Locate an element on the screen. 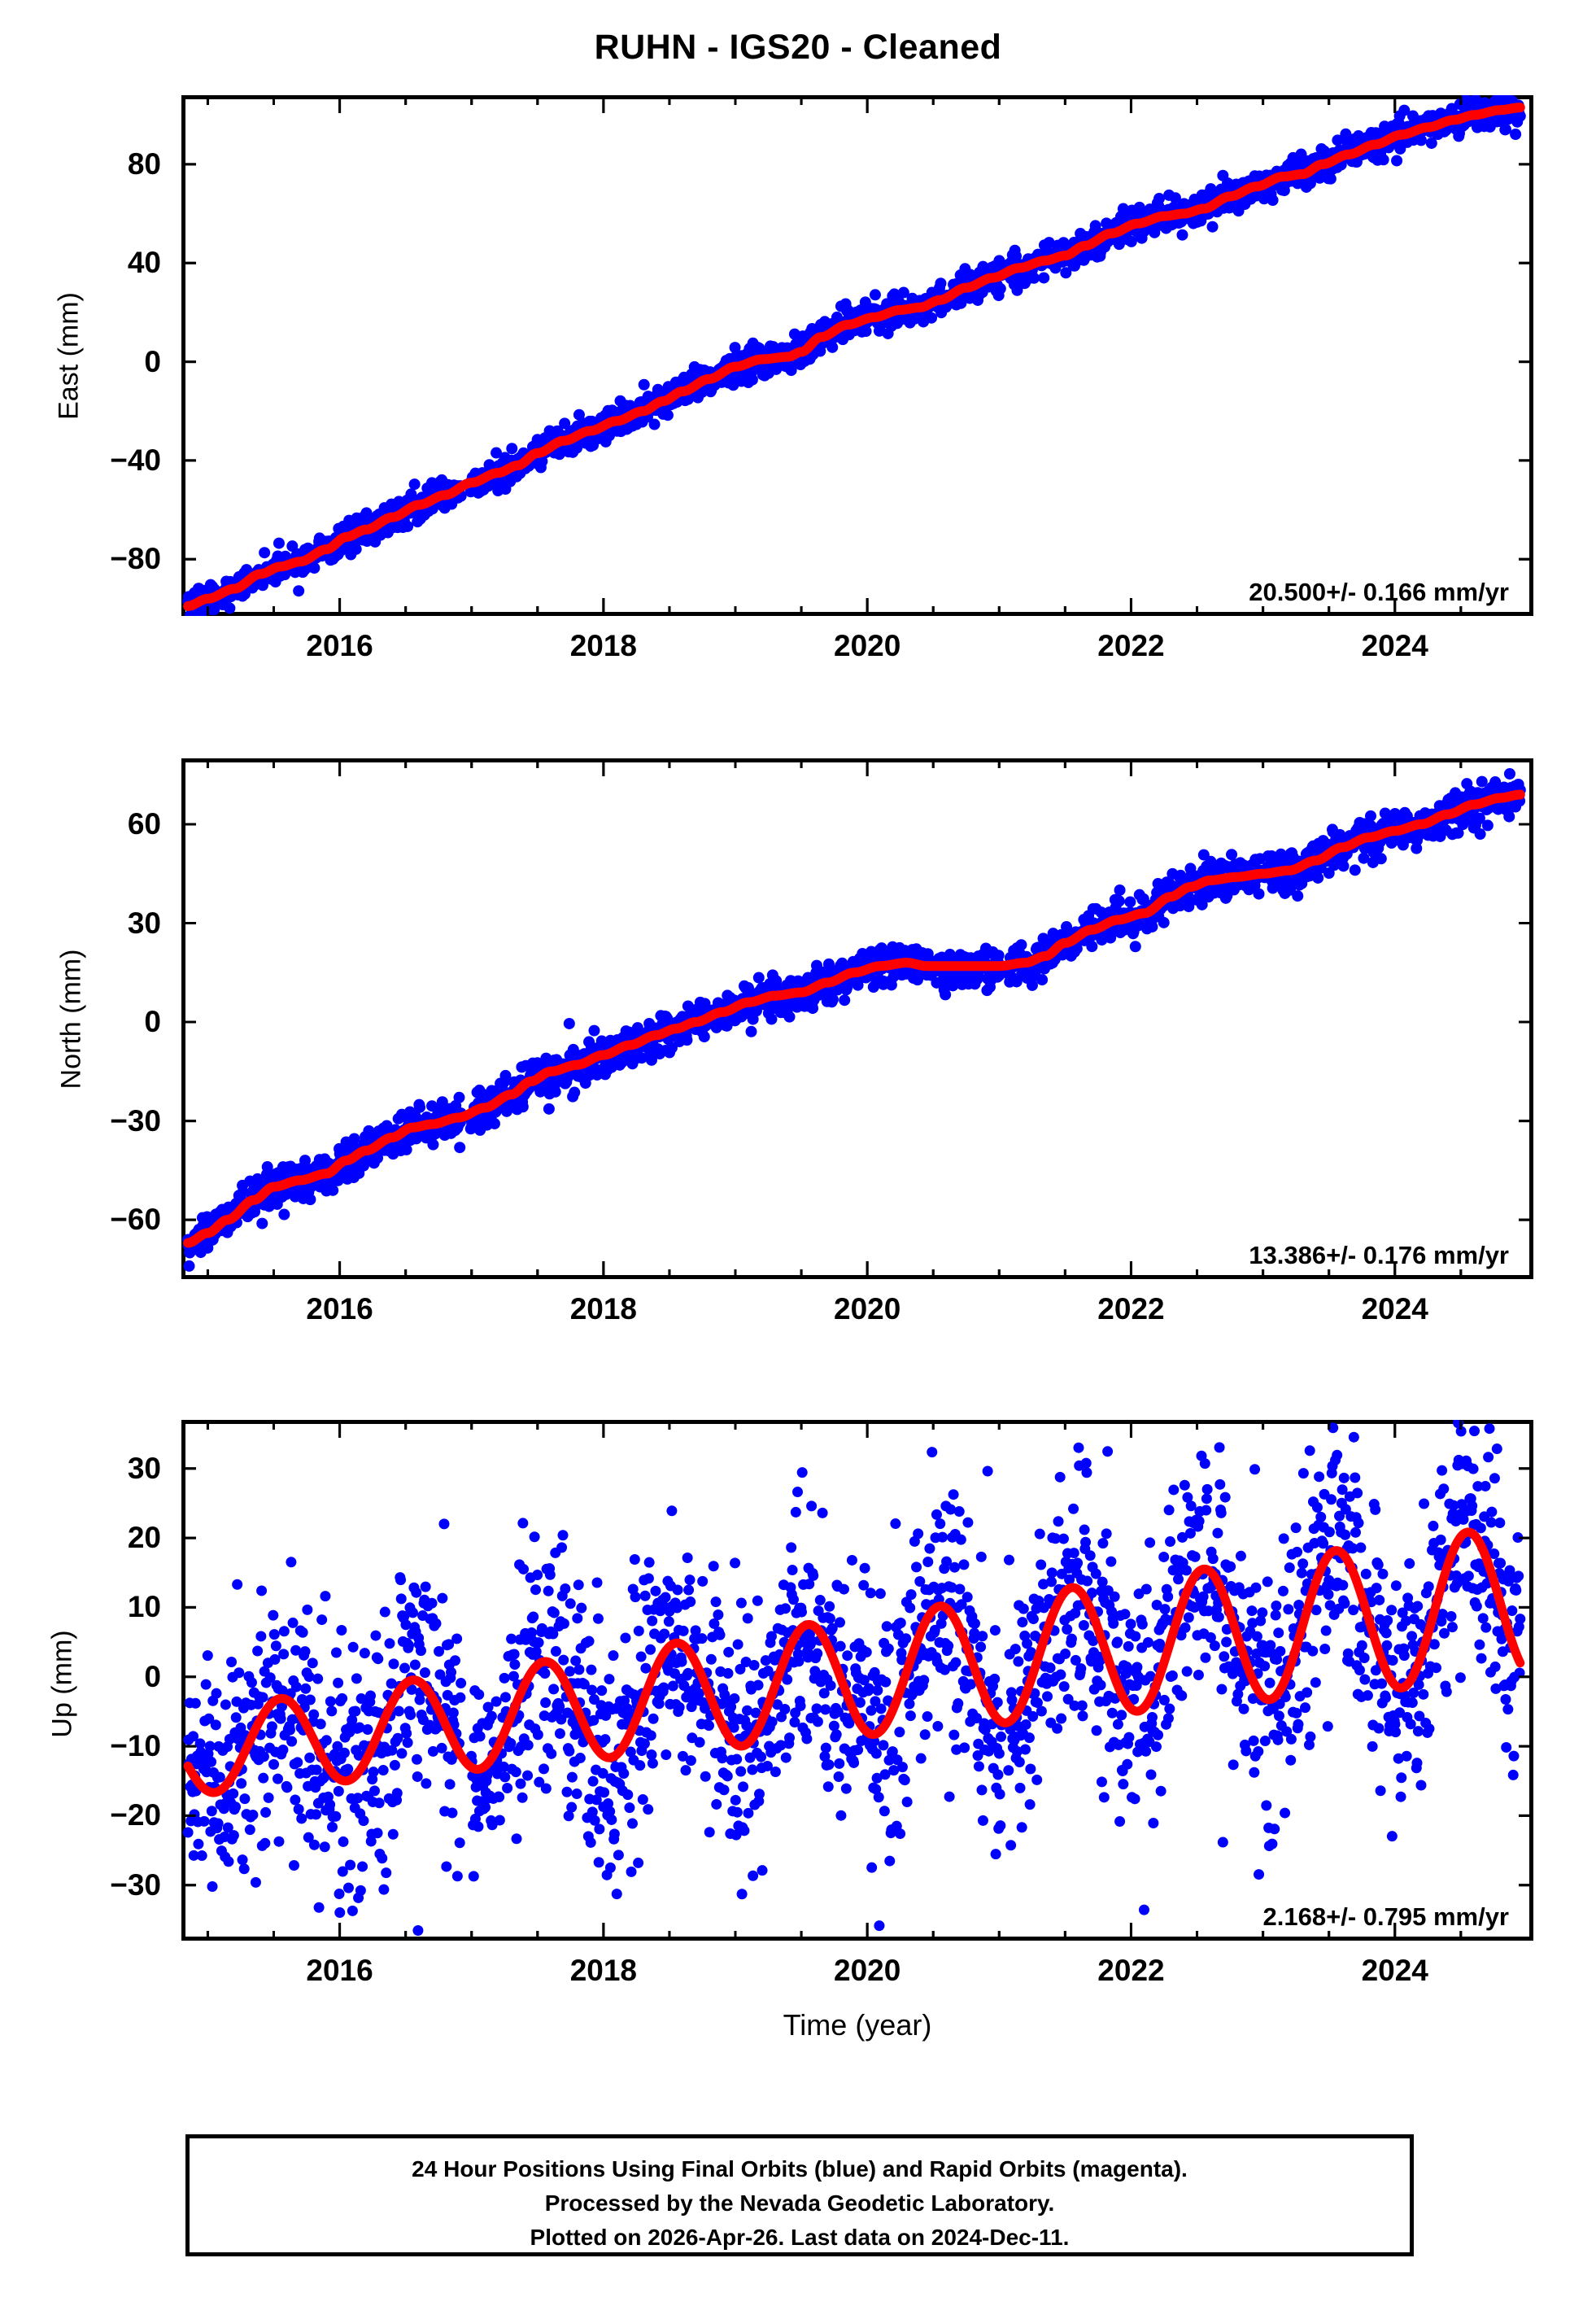  panel-east-xtick-label: 2024 is located at coordinates (1394, 645).